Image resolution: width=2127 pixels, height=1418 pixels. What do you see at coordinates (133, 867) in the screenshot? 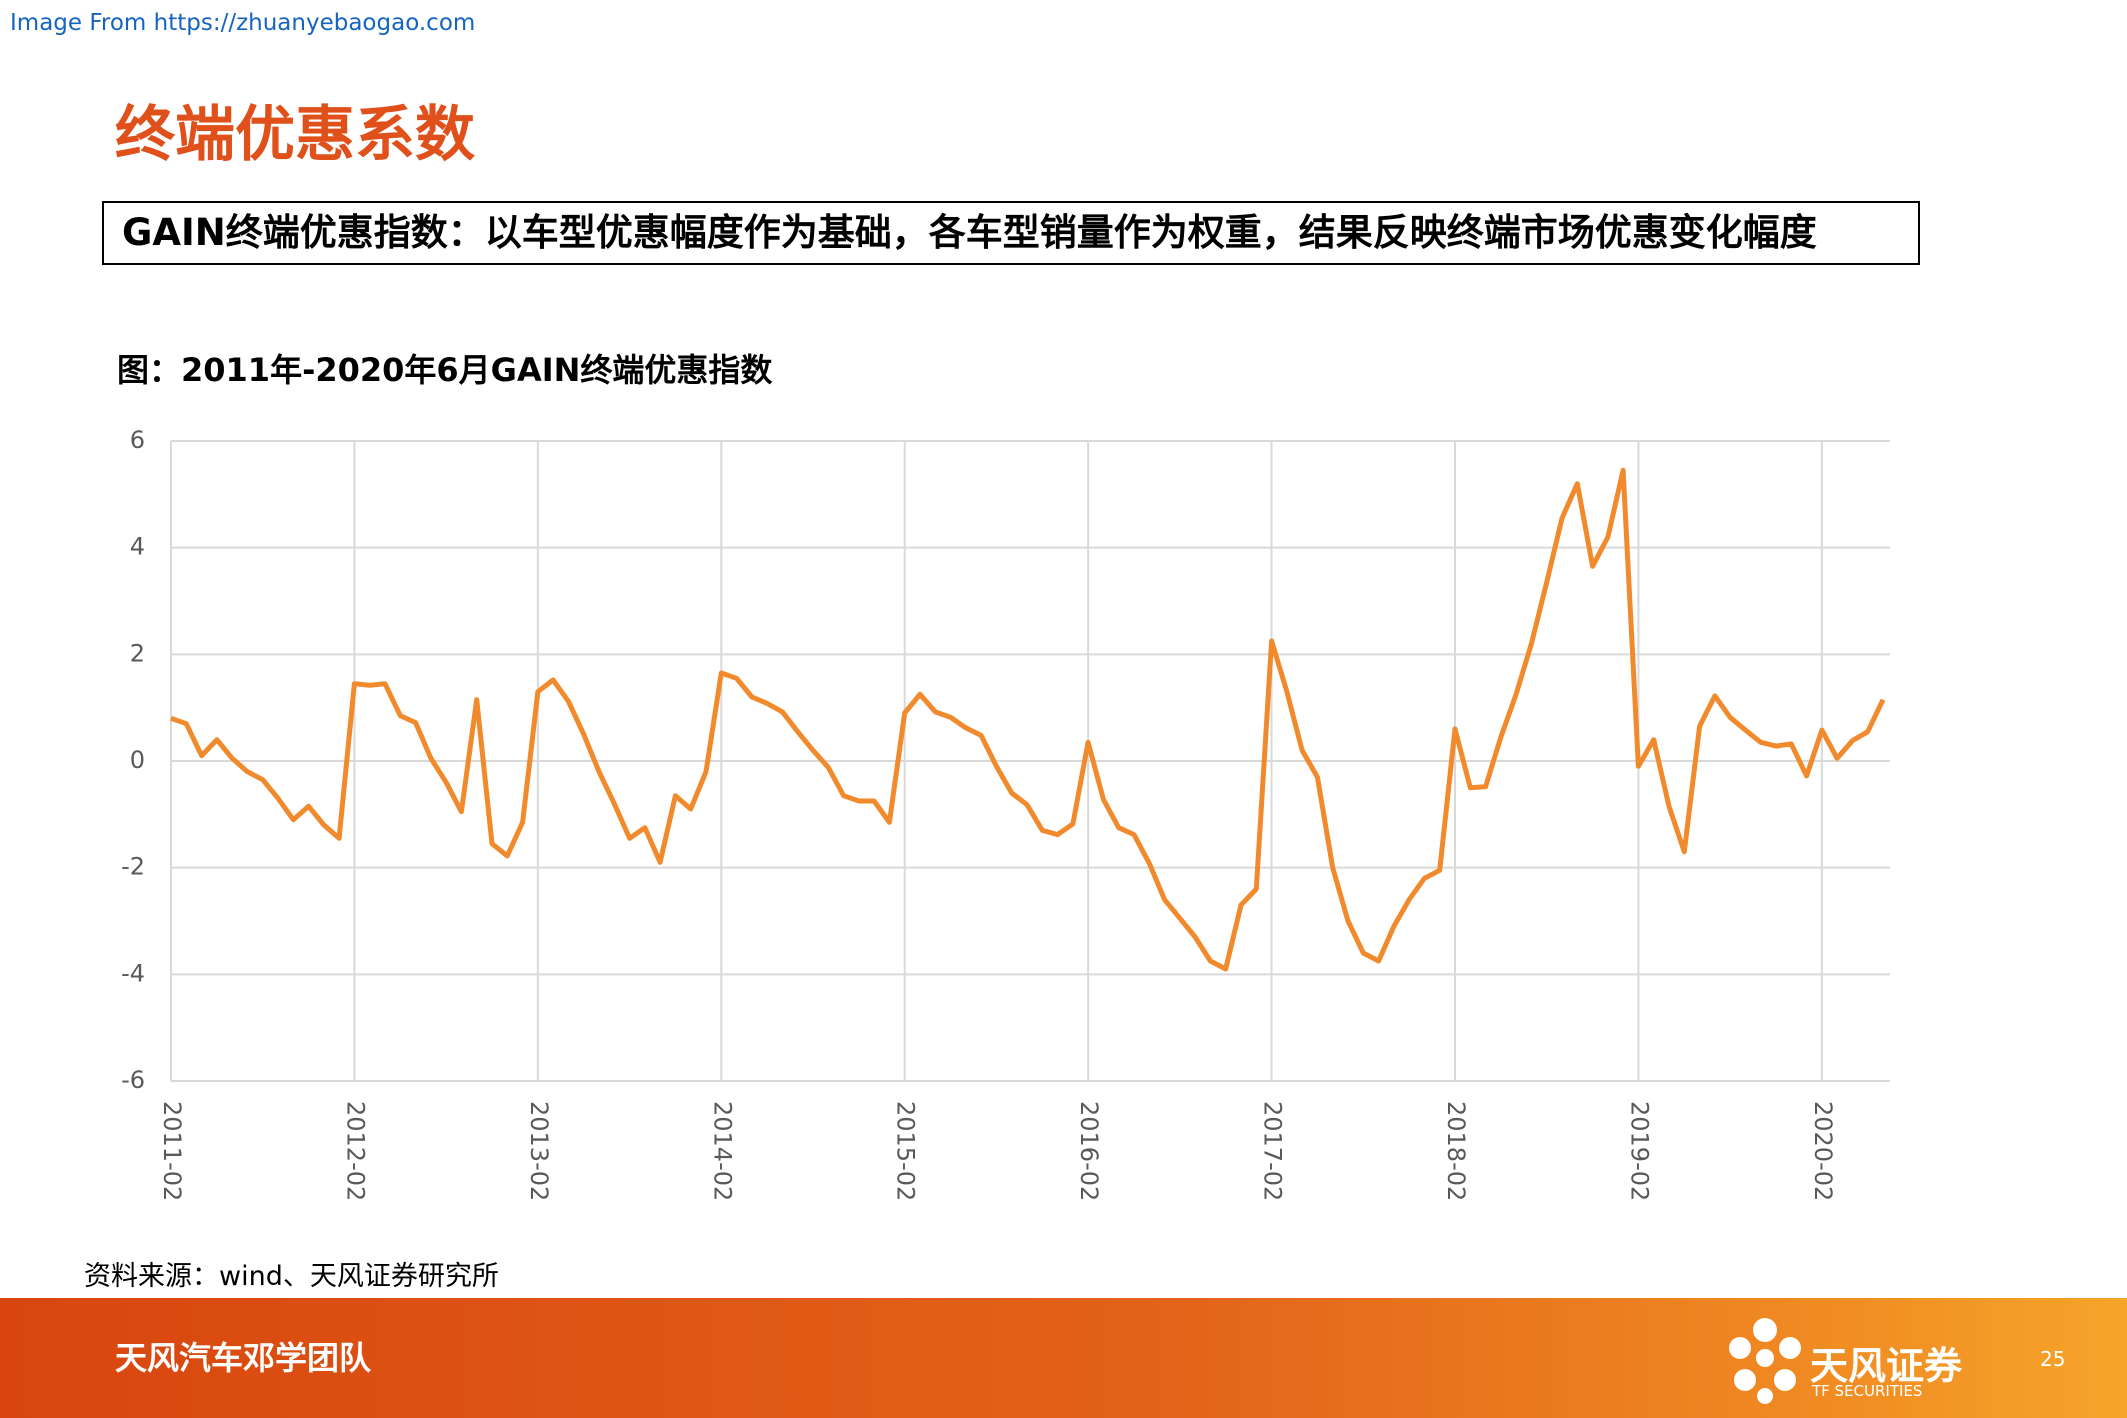
I see `y-tick-label: -2` at bounding box center [133, 867].